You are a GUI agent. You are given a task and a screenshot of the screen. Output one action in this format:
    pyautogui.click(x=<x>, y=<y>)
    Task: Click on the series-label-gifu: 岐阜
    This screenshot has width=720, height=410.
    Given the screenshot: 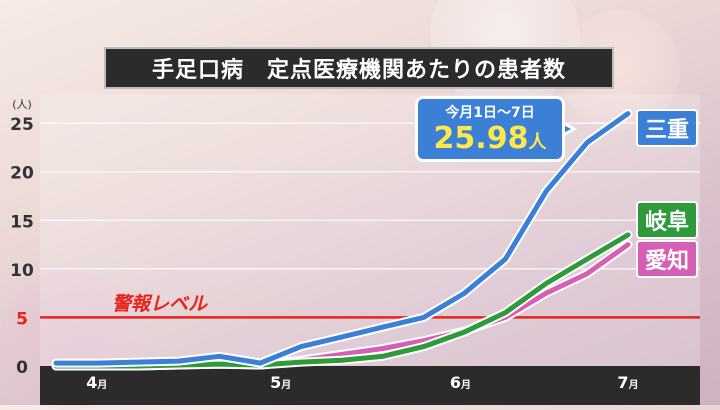 What is the action you would take?
    pyautogui.click(x=667, y=220)
    